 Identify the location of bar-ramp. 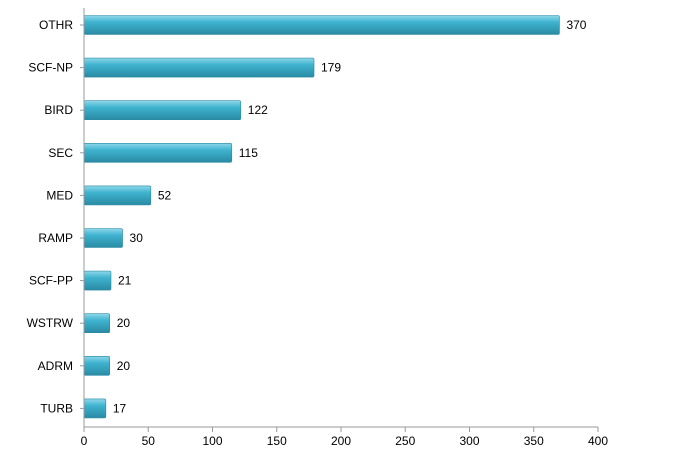
(103, 238).